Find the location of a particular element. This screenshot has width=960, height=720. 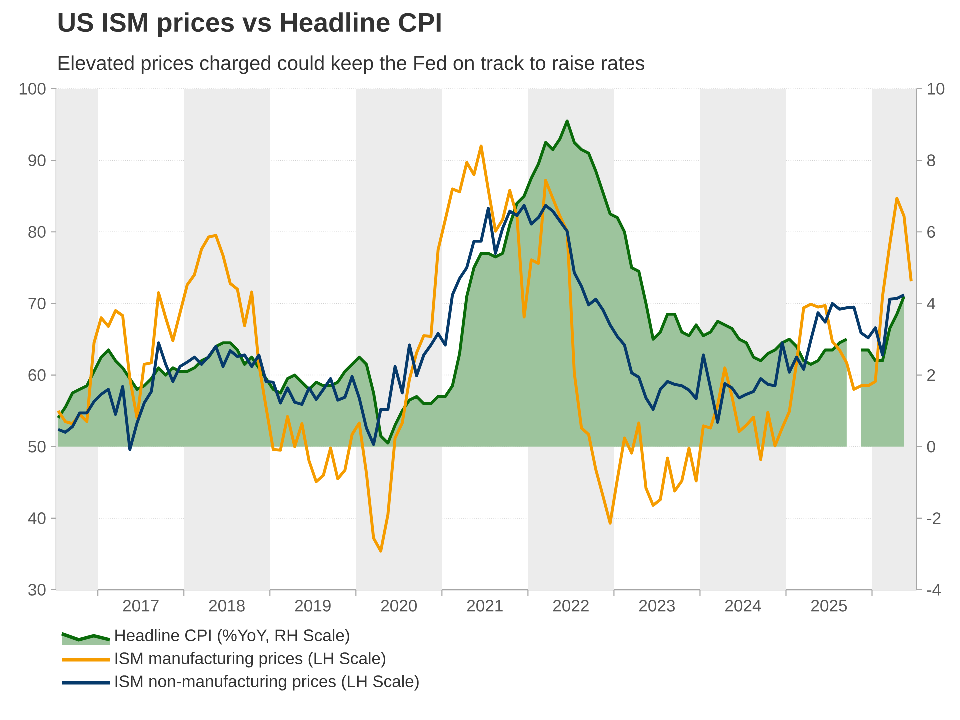

y2-tick-label: -4 is located at coordinates (934, 590).